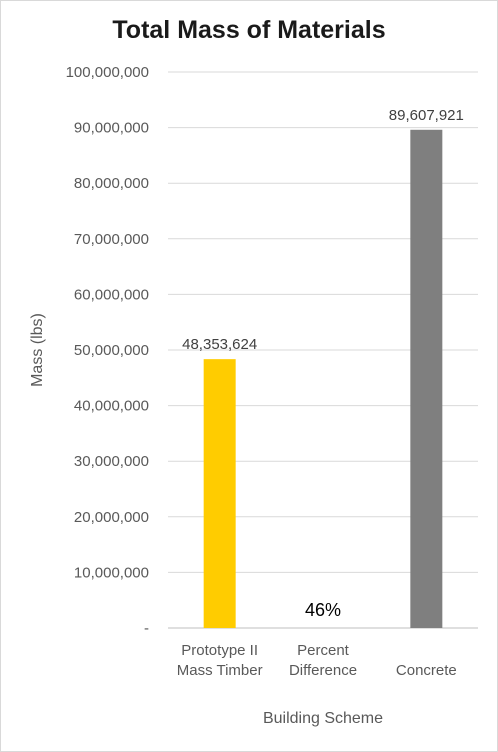 Image resolution: width=498 pixels, height=752 pixels. I want to click on y-tick-label: 10,000,000, so click(111, 572).